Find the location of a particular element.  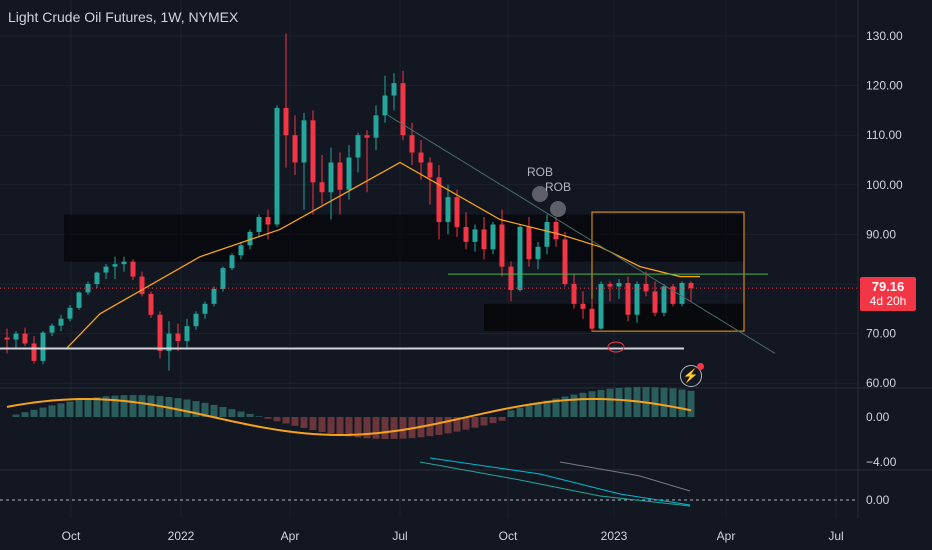

chart-title: Light Crude Oil Futures, 1W, NYMEX is located at coordinates (123, 17).